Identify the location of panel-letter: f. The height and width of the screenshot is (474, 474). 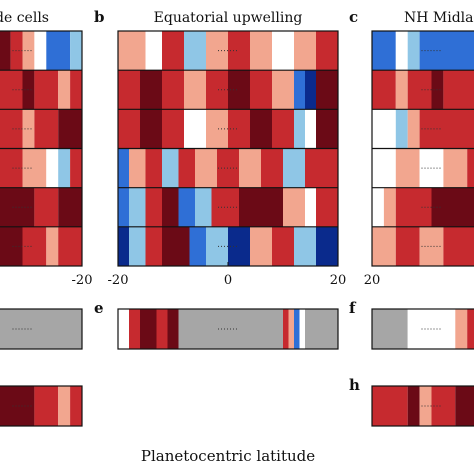
(353, 308).